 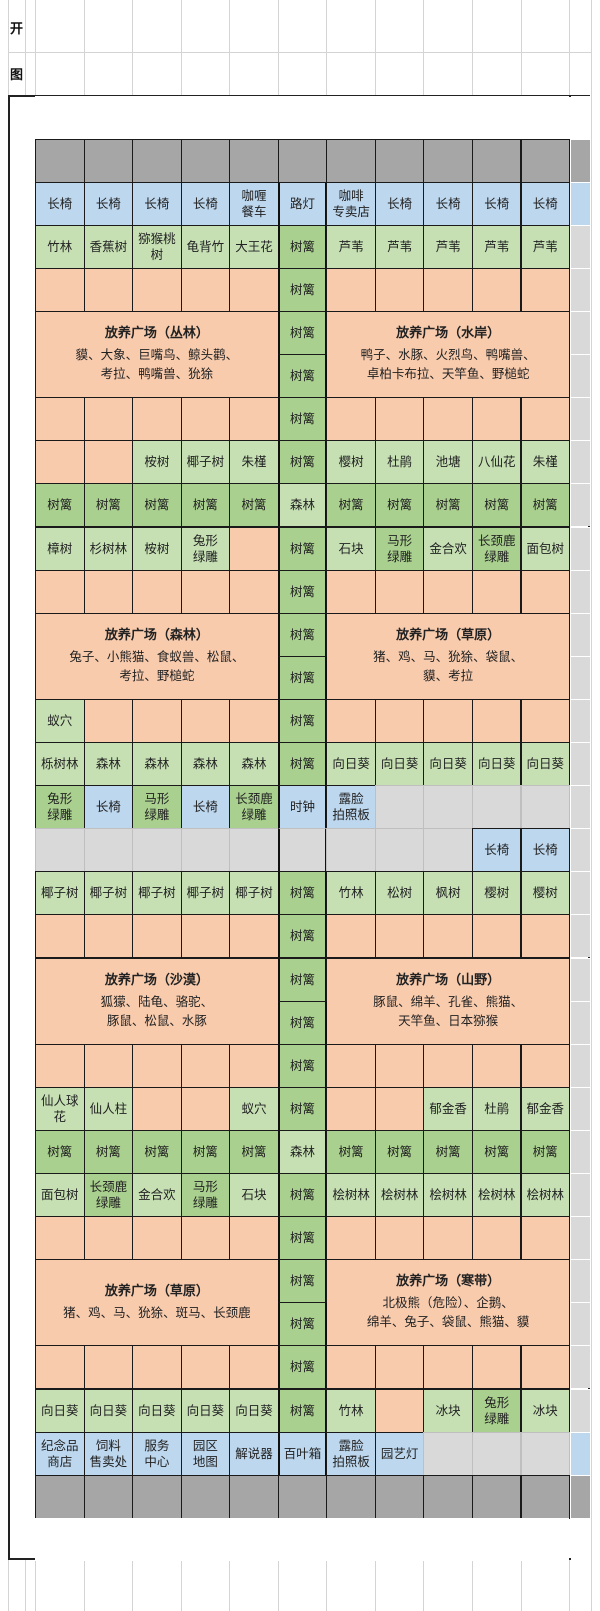 What do you see at coordinates (108, 1108) in the screenshot?
I see `map-cell: 仙人柱` at bounding box center [108, 1108].